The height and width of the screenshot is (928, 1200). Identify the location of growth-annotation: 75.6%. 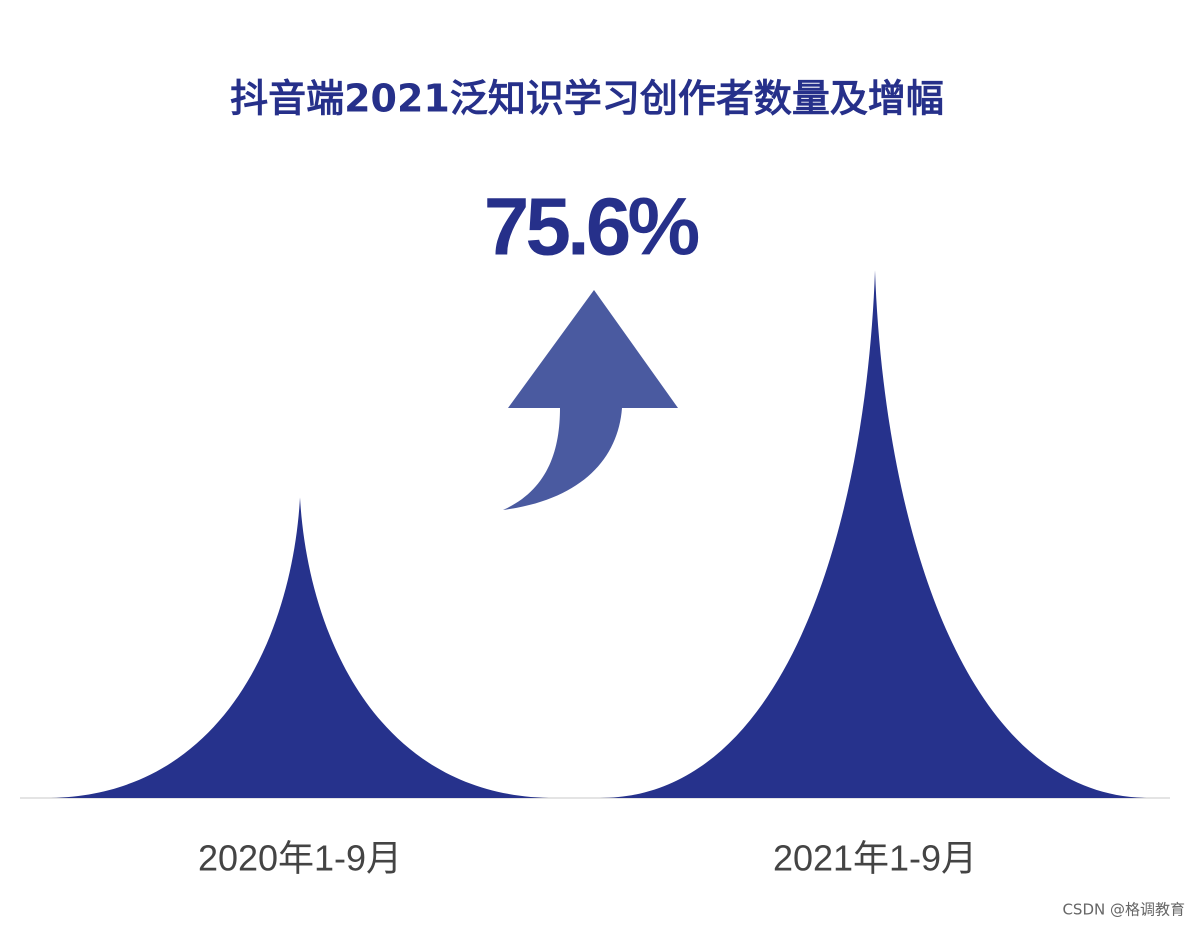
(591, 227).